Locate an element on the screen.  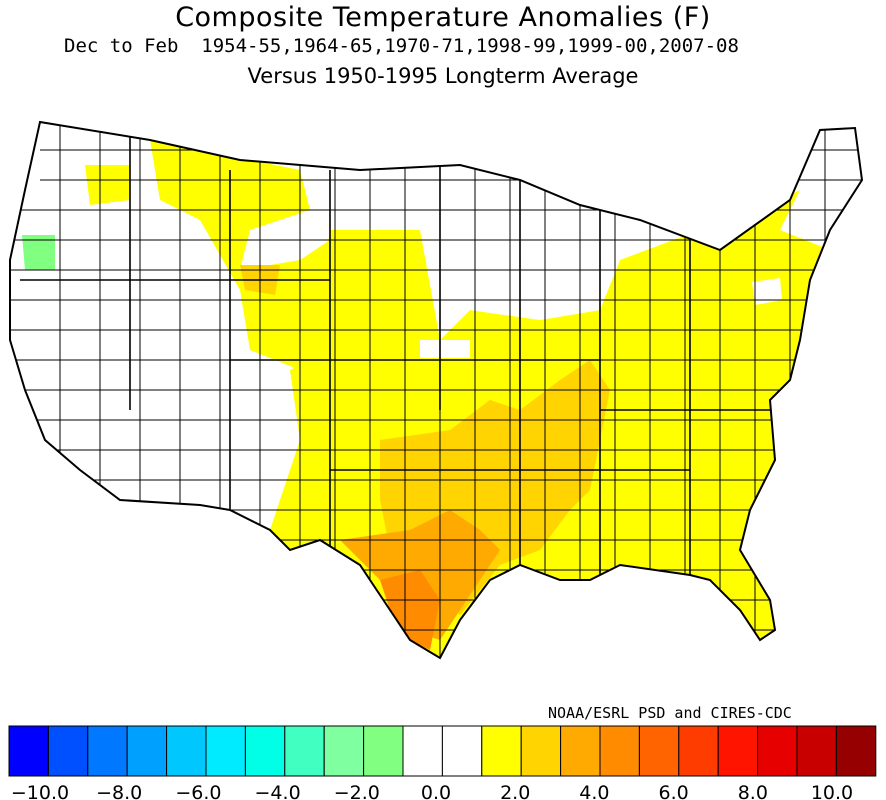
colorbar-tick-label: −8.0 is located at coordinates (119, 791).